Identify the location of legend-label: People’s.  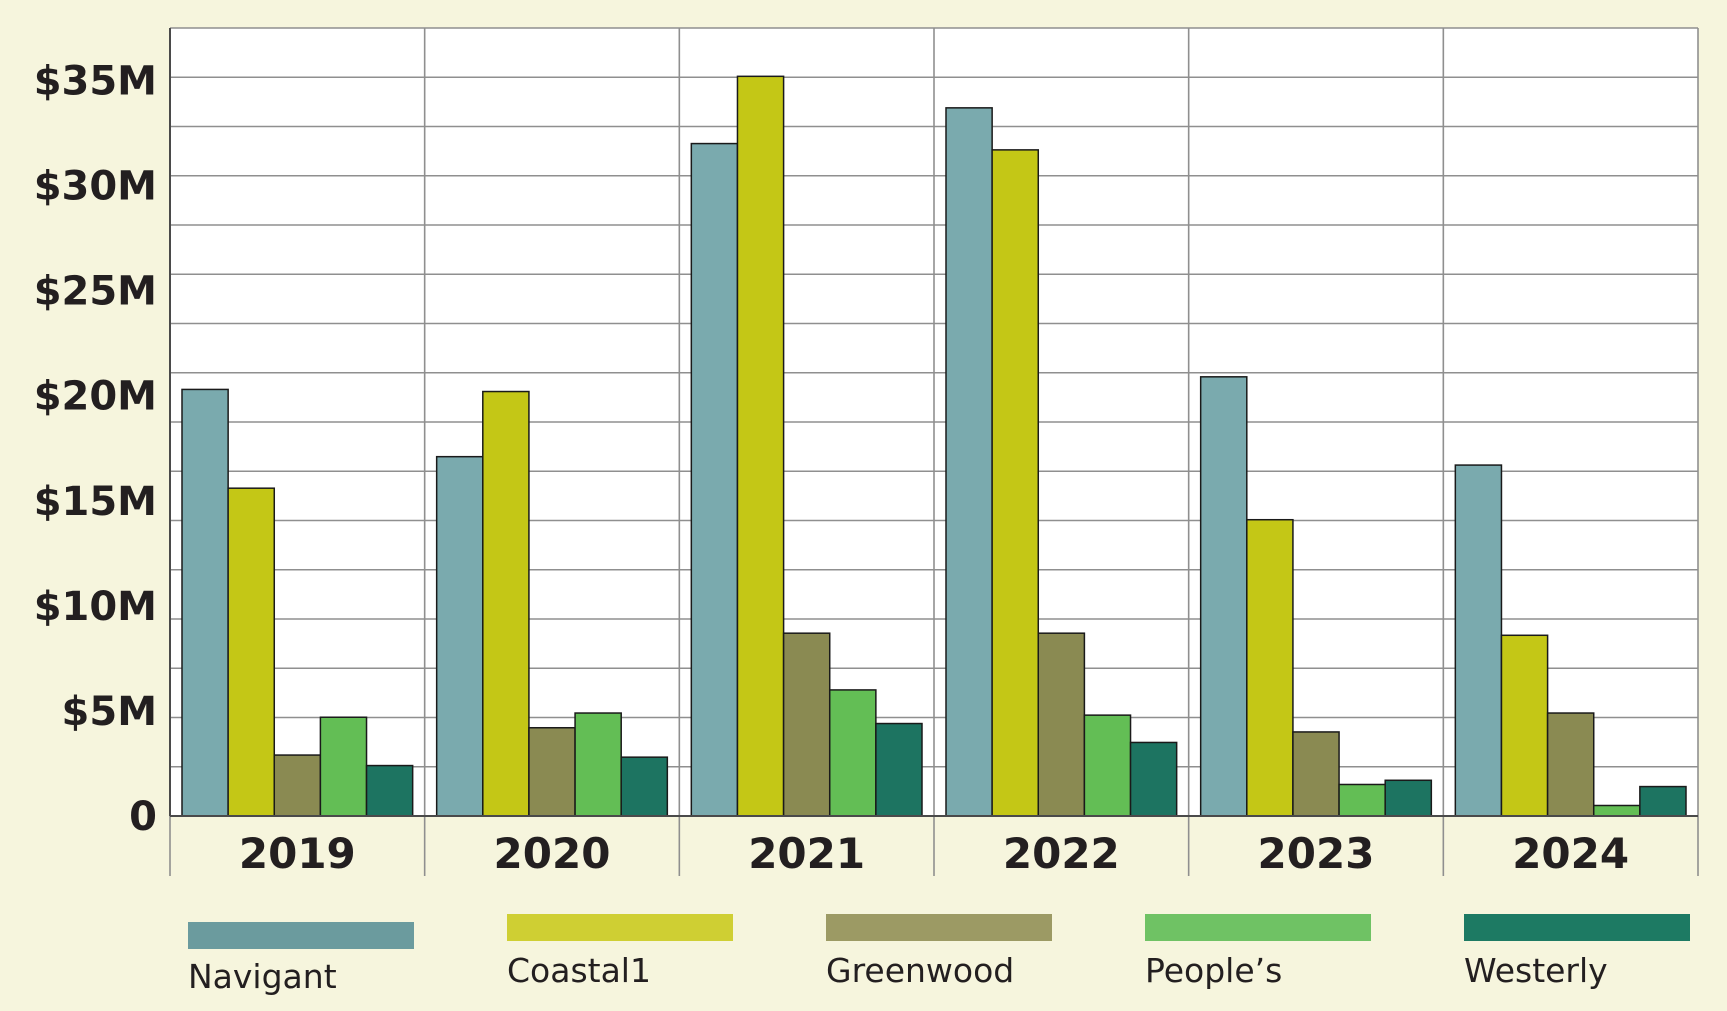
(1213, 970).